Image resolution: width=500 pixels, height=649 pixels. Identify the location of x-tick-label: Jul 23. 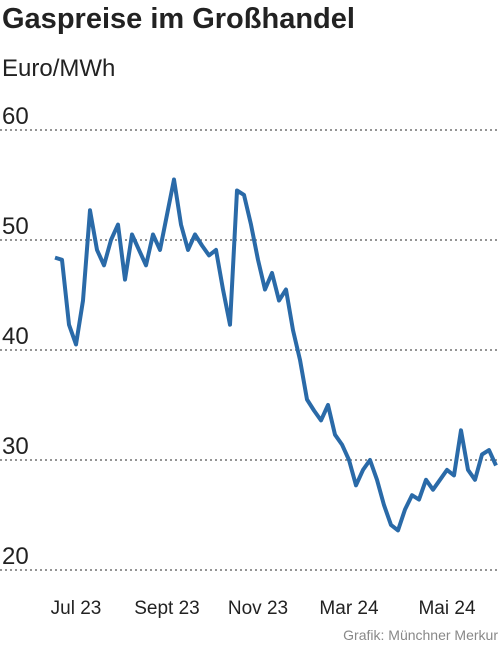
(76, 608).